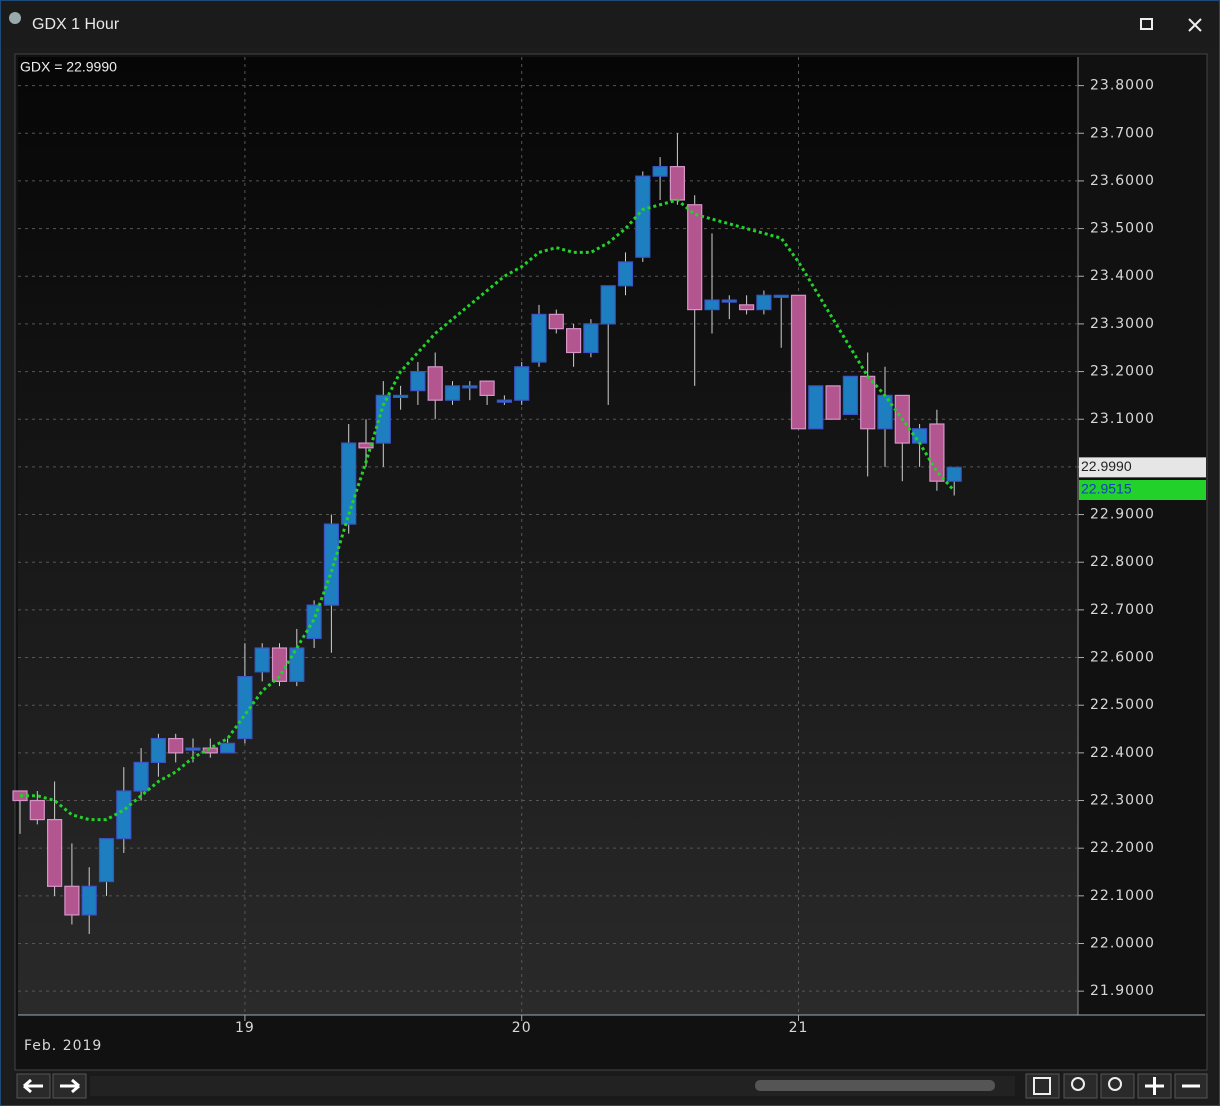 Image resolution: width=1220 pixels, height=1106 pixels. What do you see at coordinates (63, 1046) in the screenshot?
I see `x-axis-label: Feb. 2019` at bounding box center [63, 1046].